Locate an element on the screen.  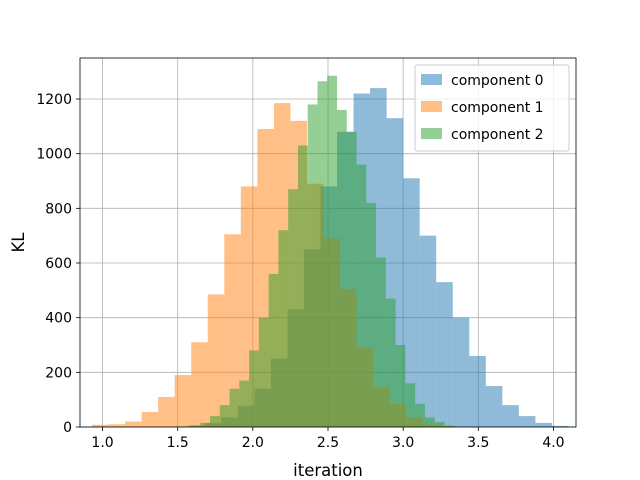
legend-box is located at coordinates (492, 108).